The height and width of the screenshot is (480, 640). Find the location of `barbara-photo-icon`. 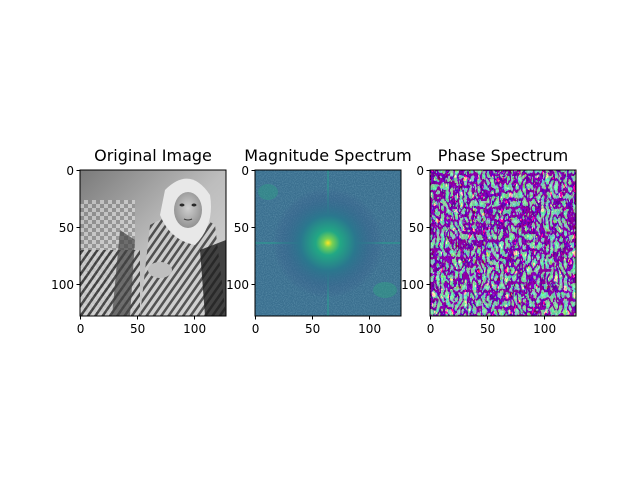

barbara-photo-icon is located at coordinates (153, 243).